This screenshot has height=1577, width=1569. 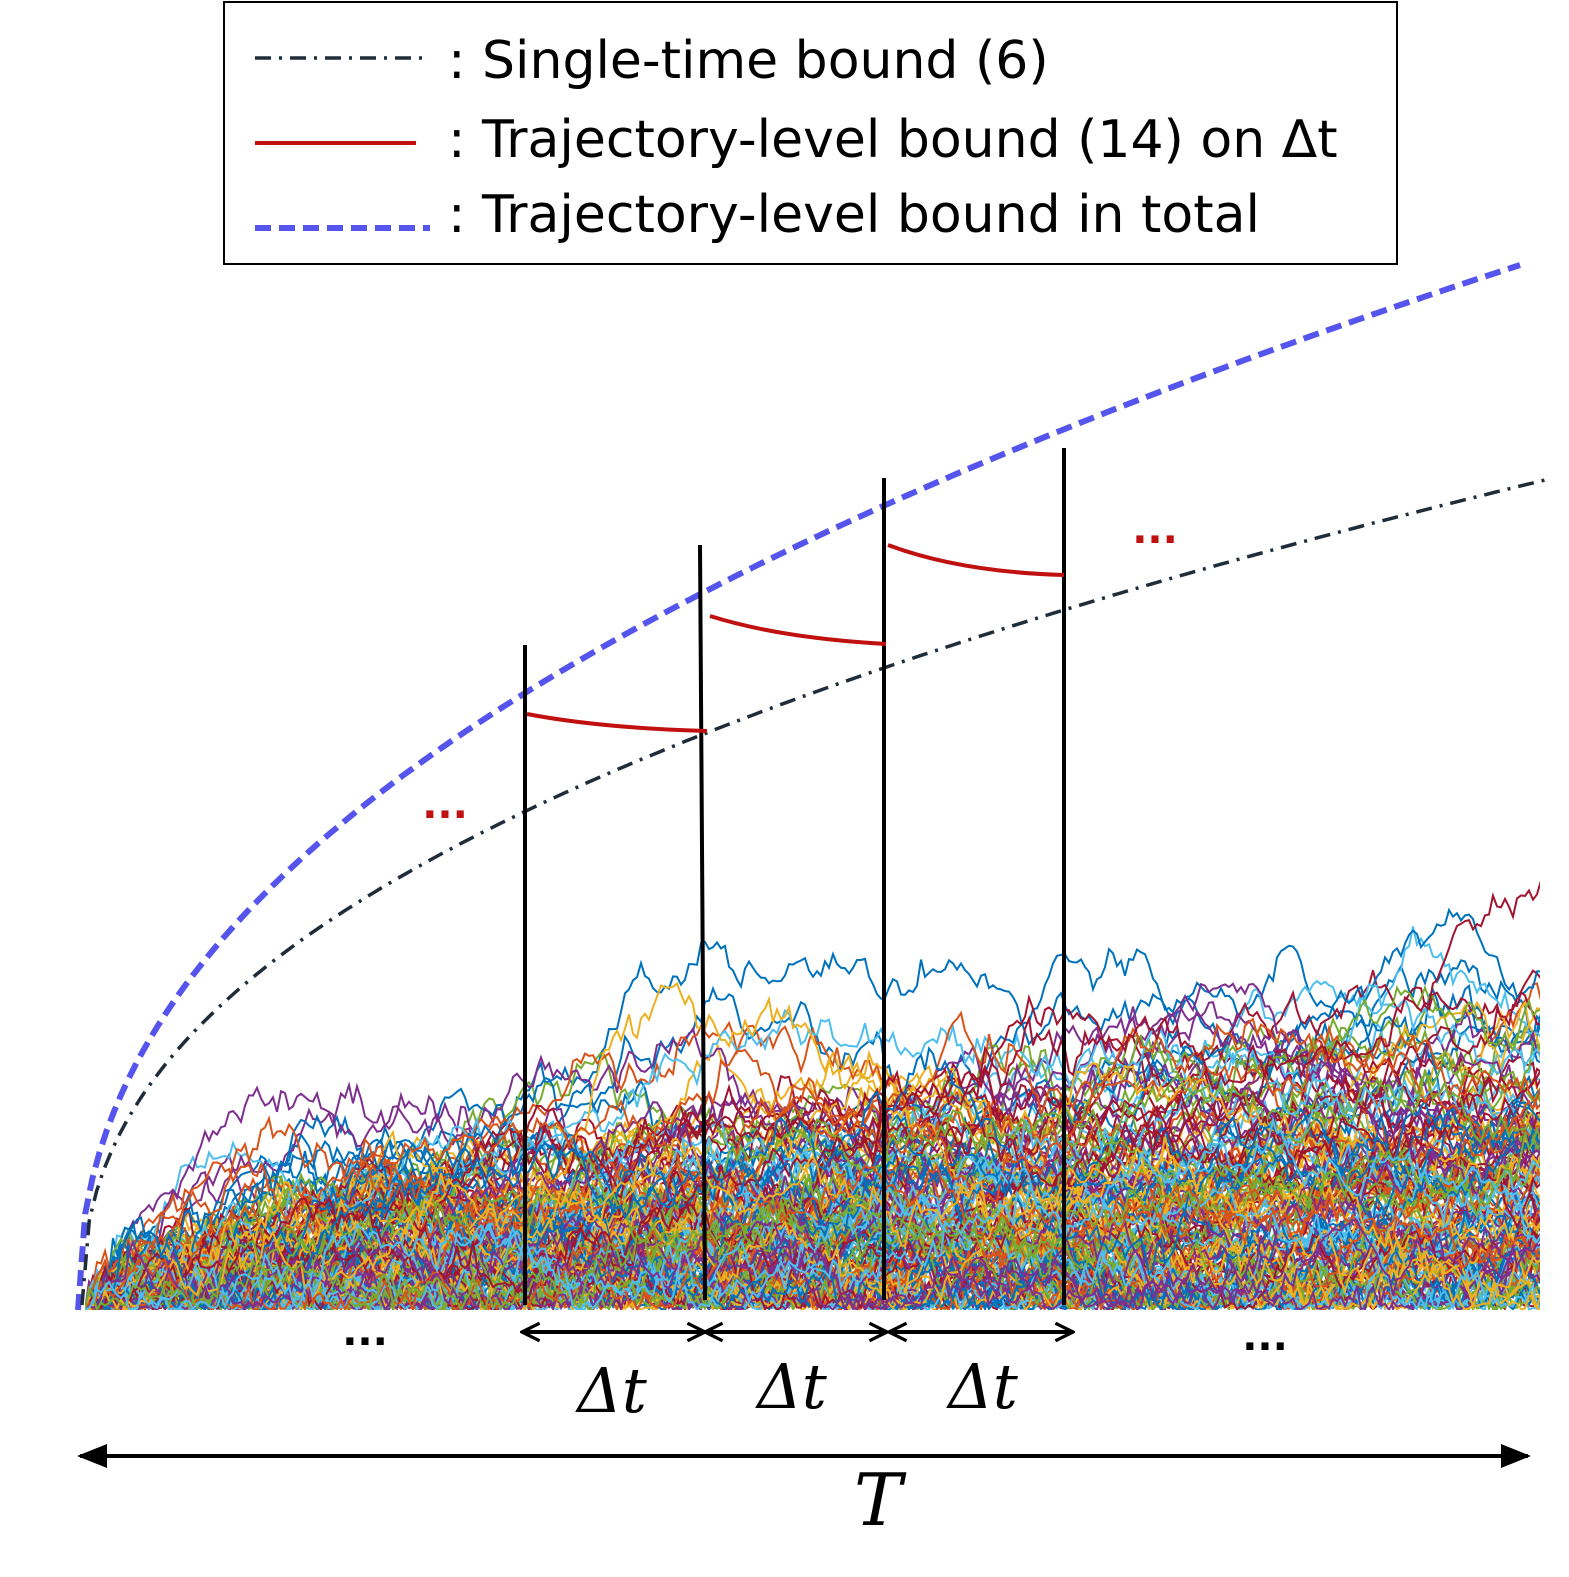 I want to click on legend-label: : Single-time bound (6), so click(x=748, y=61).